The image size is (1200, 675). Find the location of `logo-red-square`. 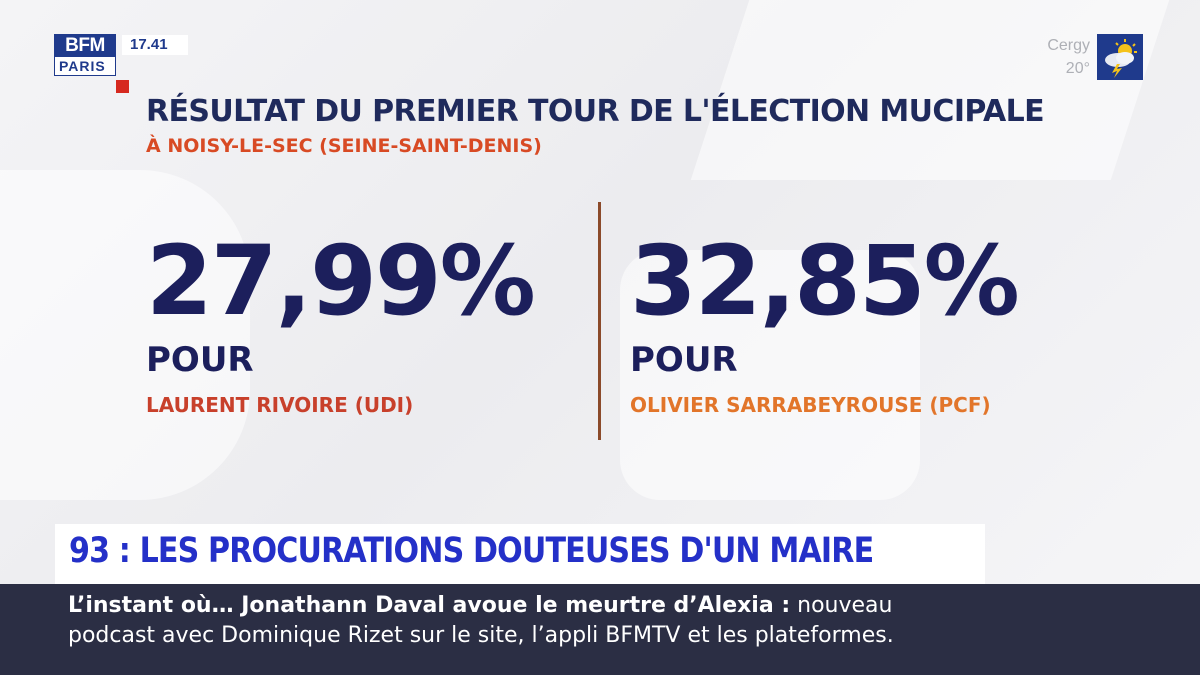

logo-red-square is located at coordinates (122, 86).